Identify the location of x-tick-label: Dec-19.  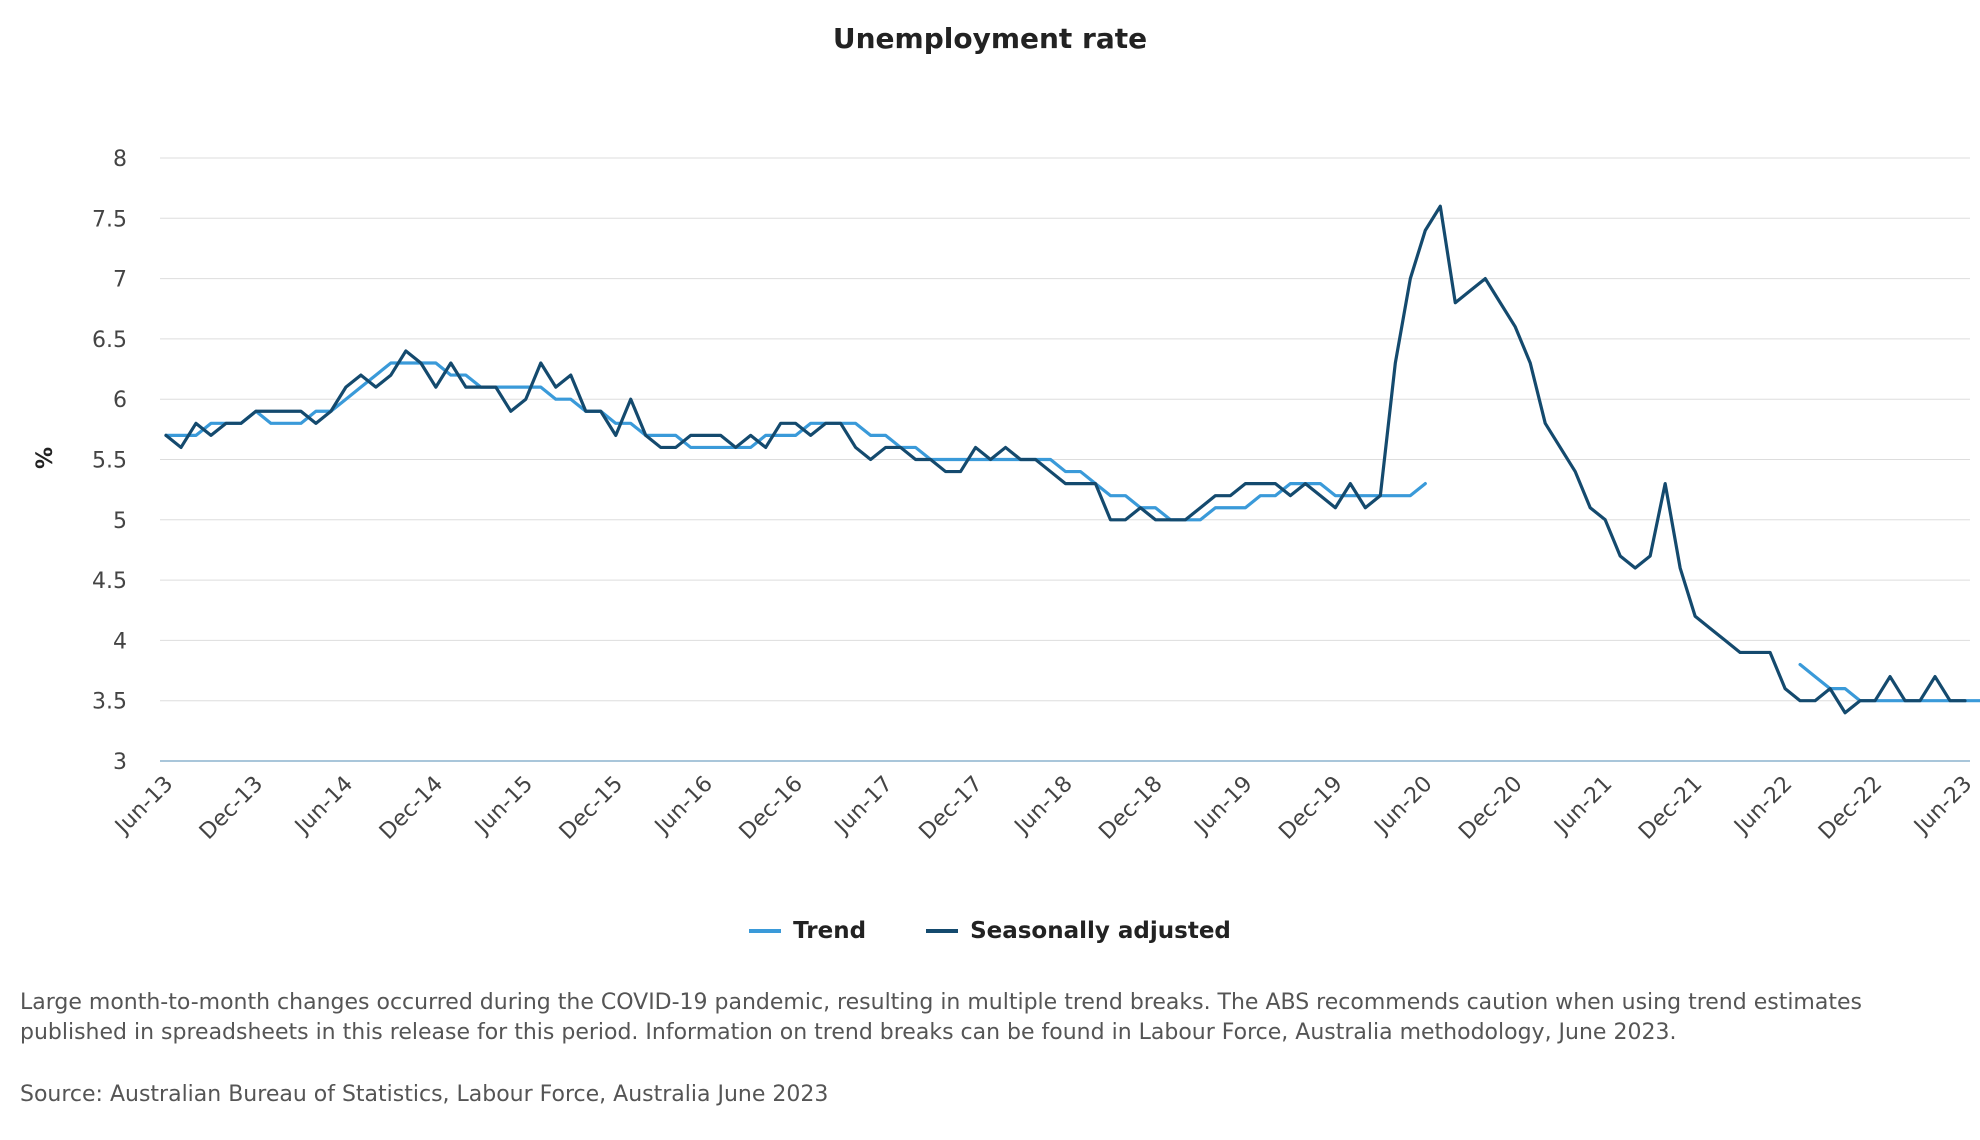
(1310, 808).